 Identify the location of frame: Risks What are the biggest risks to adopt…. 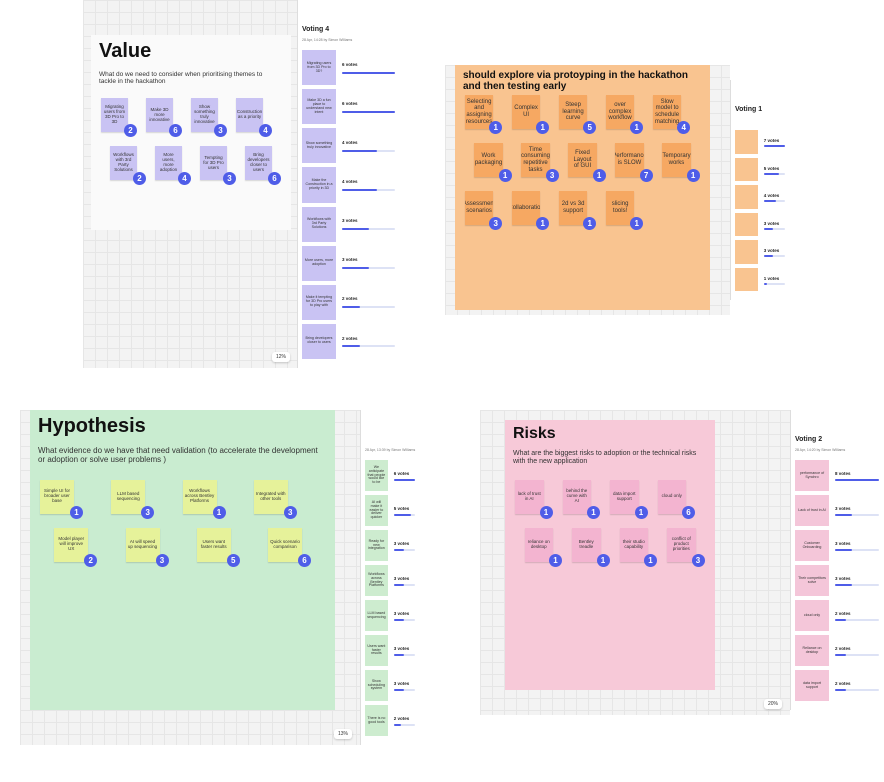
(610, 555).